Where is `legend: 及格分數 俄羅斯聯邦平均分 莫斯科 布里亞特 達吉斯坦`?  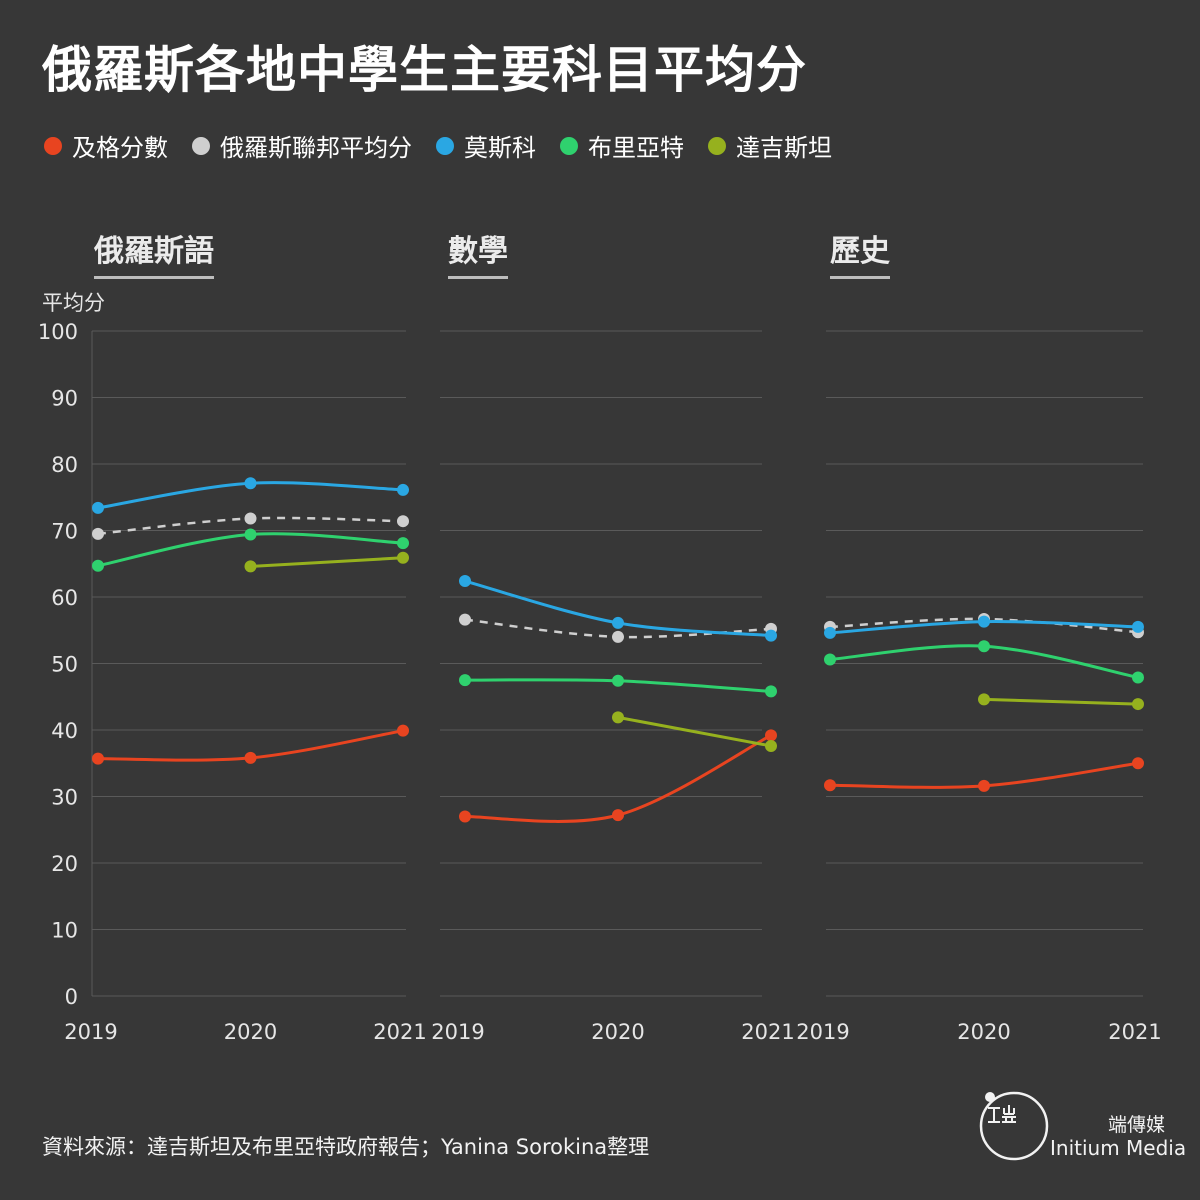
legend: 及格分數 俄羅斯聯邦平均分 莫斯科 布里亞特 達吉斯坦 is located at coordinates (450, 145).